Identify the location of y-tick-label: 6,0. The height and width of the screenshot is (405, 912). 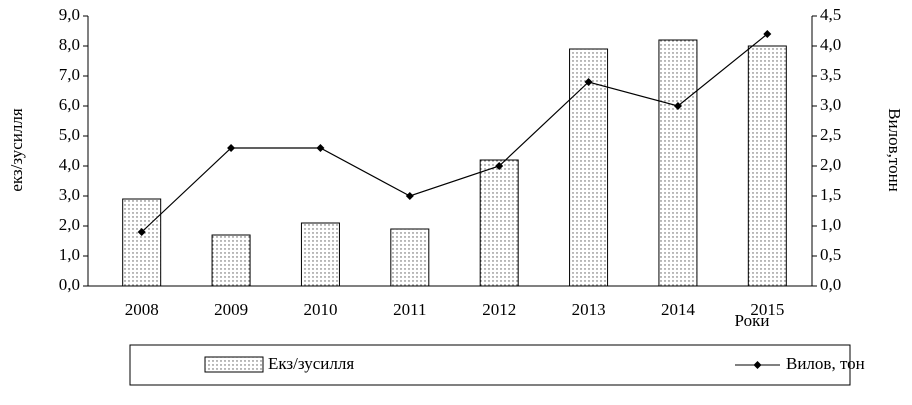
(69, 104).